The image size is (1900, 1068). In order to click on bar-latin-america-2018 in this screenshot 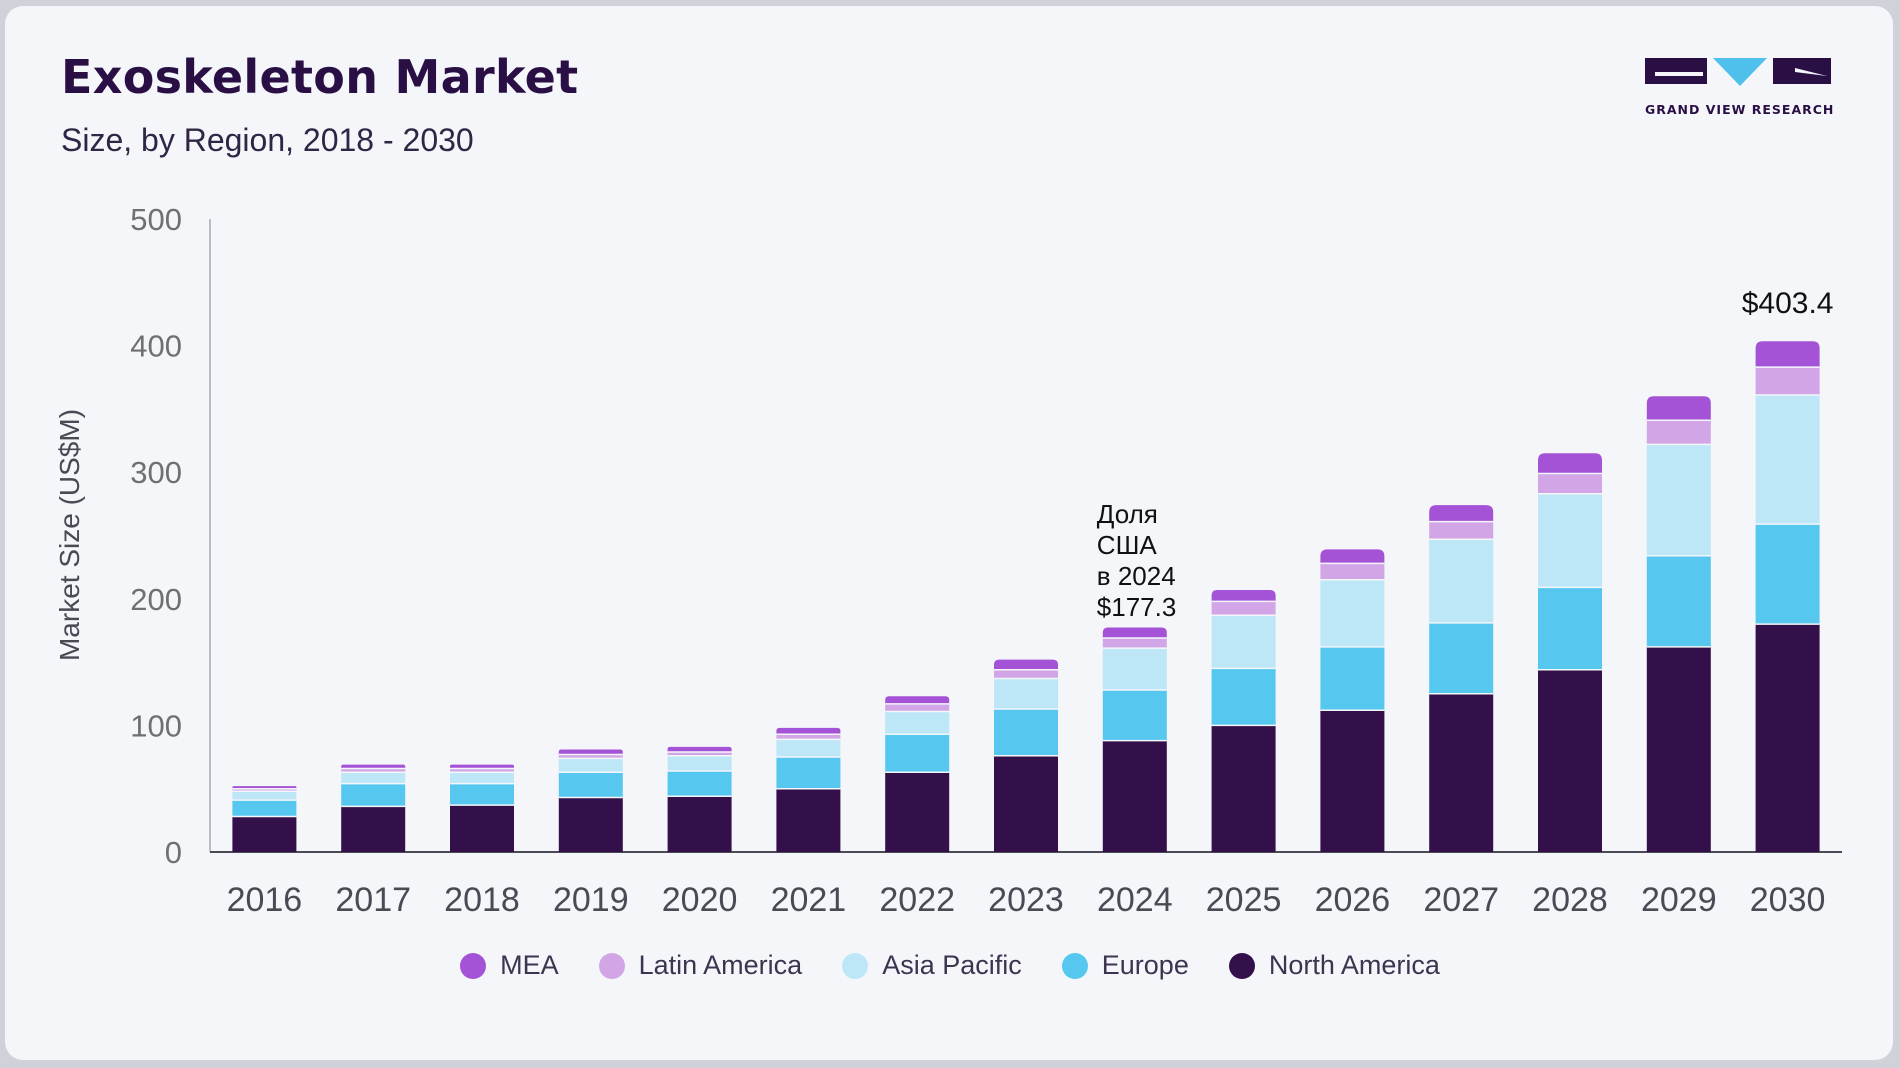, I will do `click(482, 770)`.